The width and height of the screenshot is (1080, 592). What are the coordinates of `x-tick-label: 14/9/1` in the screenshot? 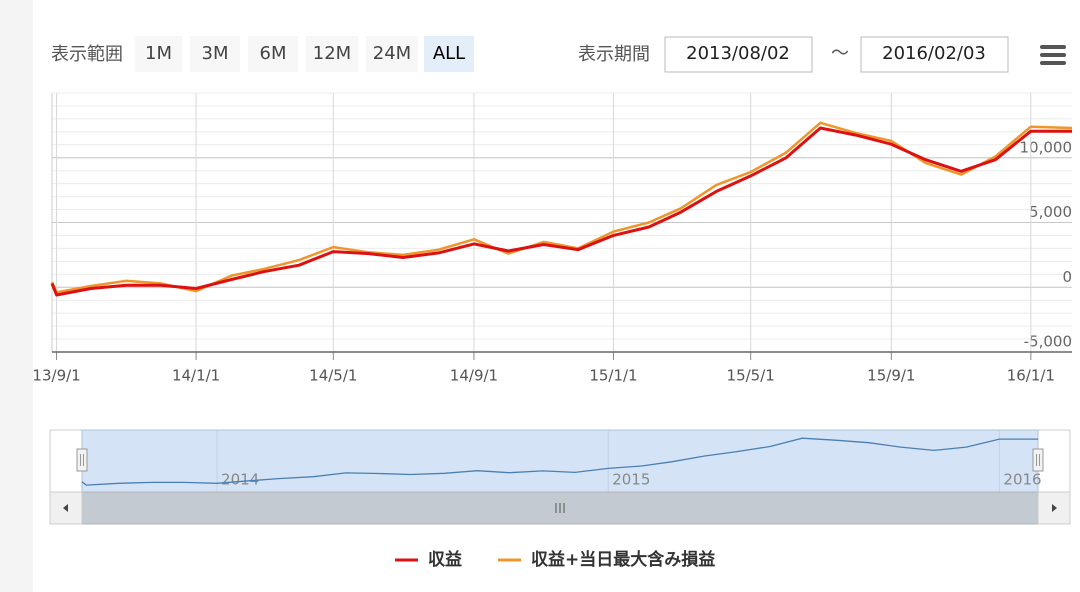 It's located at (474, 376).